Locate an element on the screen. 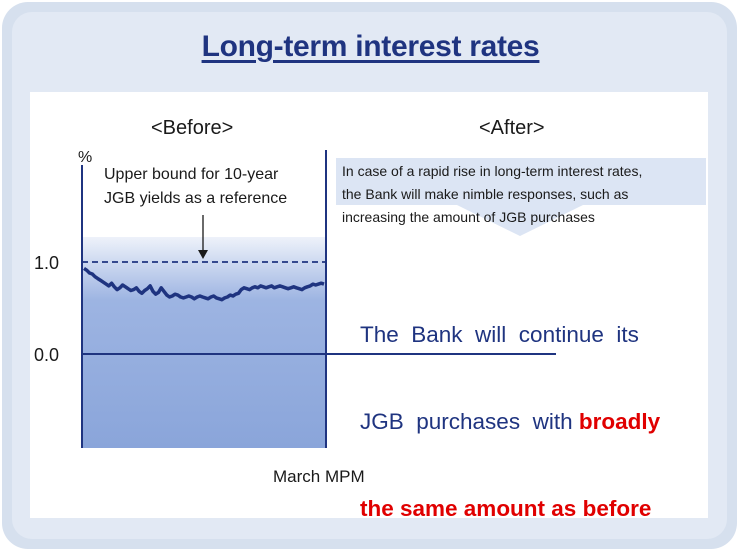 The image size is (741, 553). upper-bound-arrow-head is located at coordinates (203, 254).